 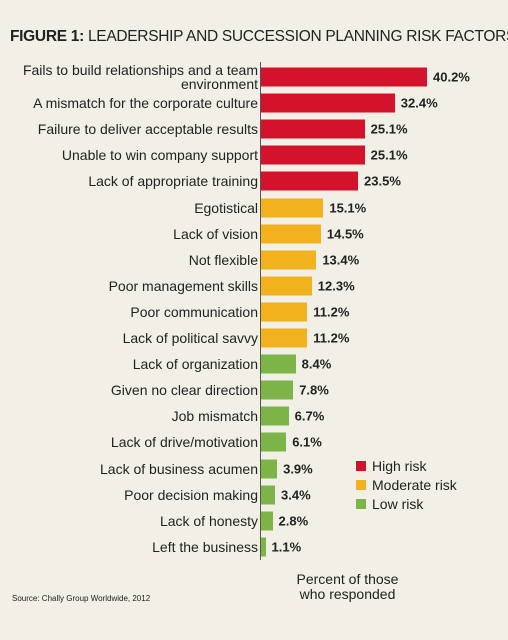 What do you see at coordinates (348, 207) in the screenshot?
I see `value-label: 15.1%` at bounding box center [348, 207].